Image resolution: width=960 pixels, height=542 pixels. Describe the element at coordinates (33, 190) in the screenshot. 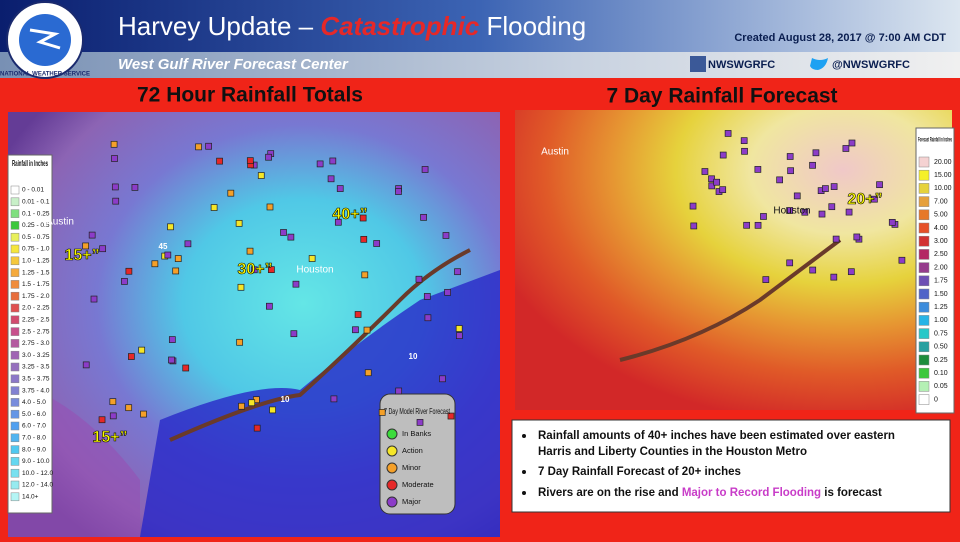

I see `legend-label: 0 - 0.01` at that location.